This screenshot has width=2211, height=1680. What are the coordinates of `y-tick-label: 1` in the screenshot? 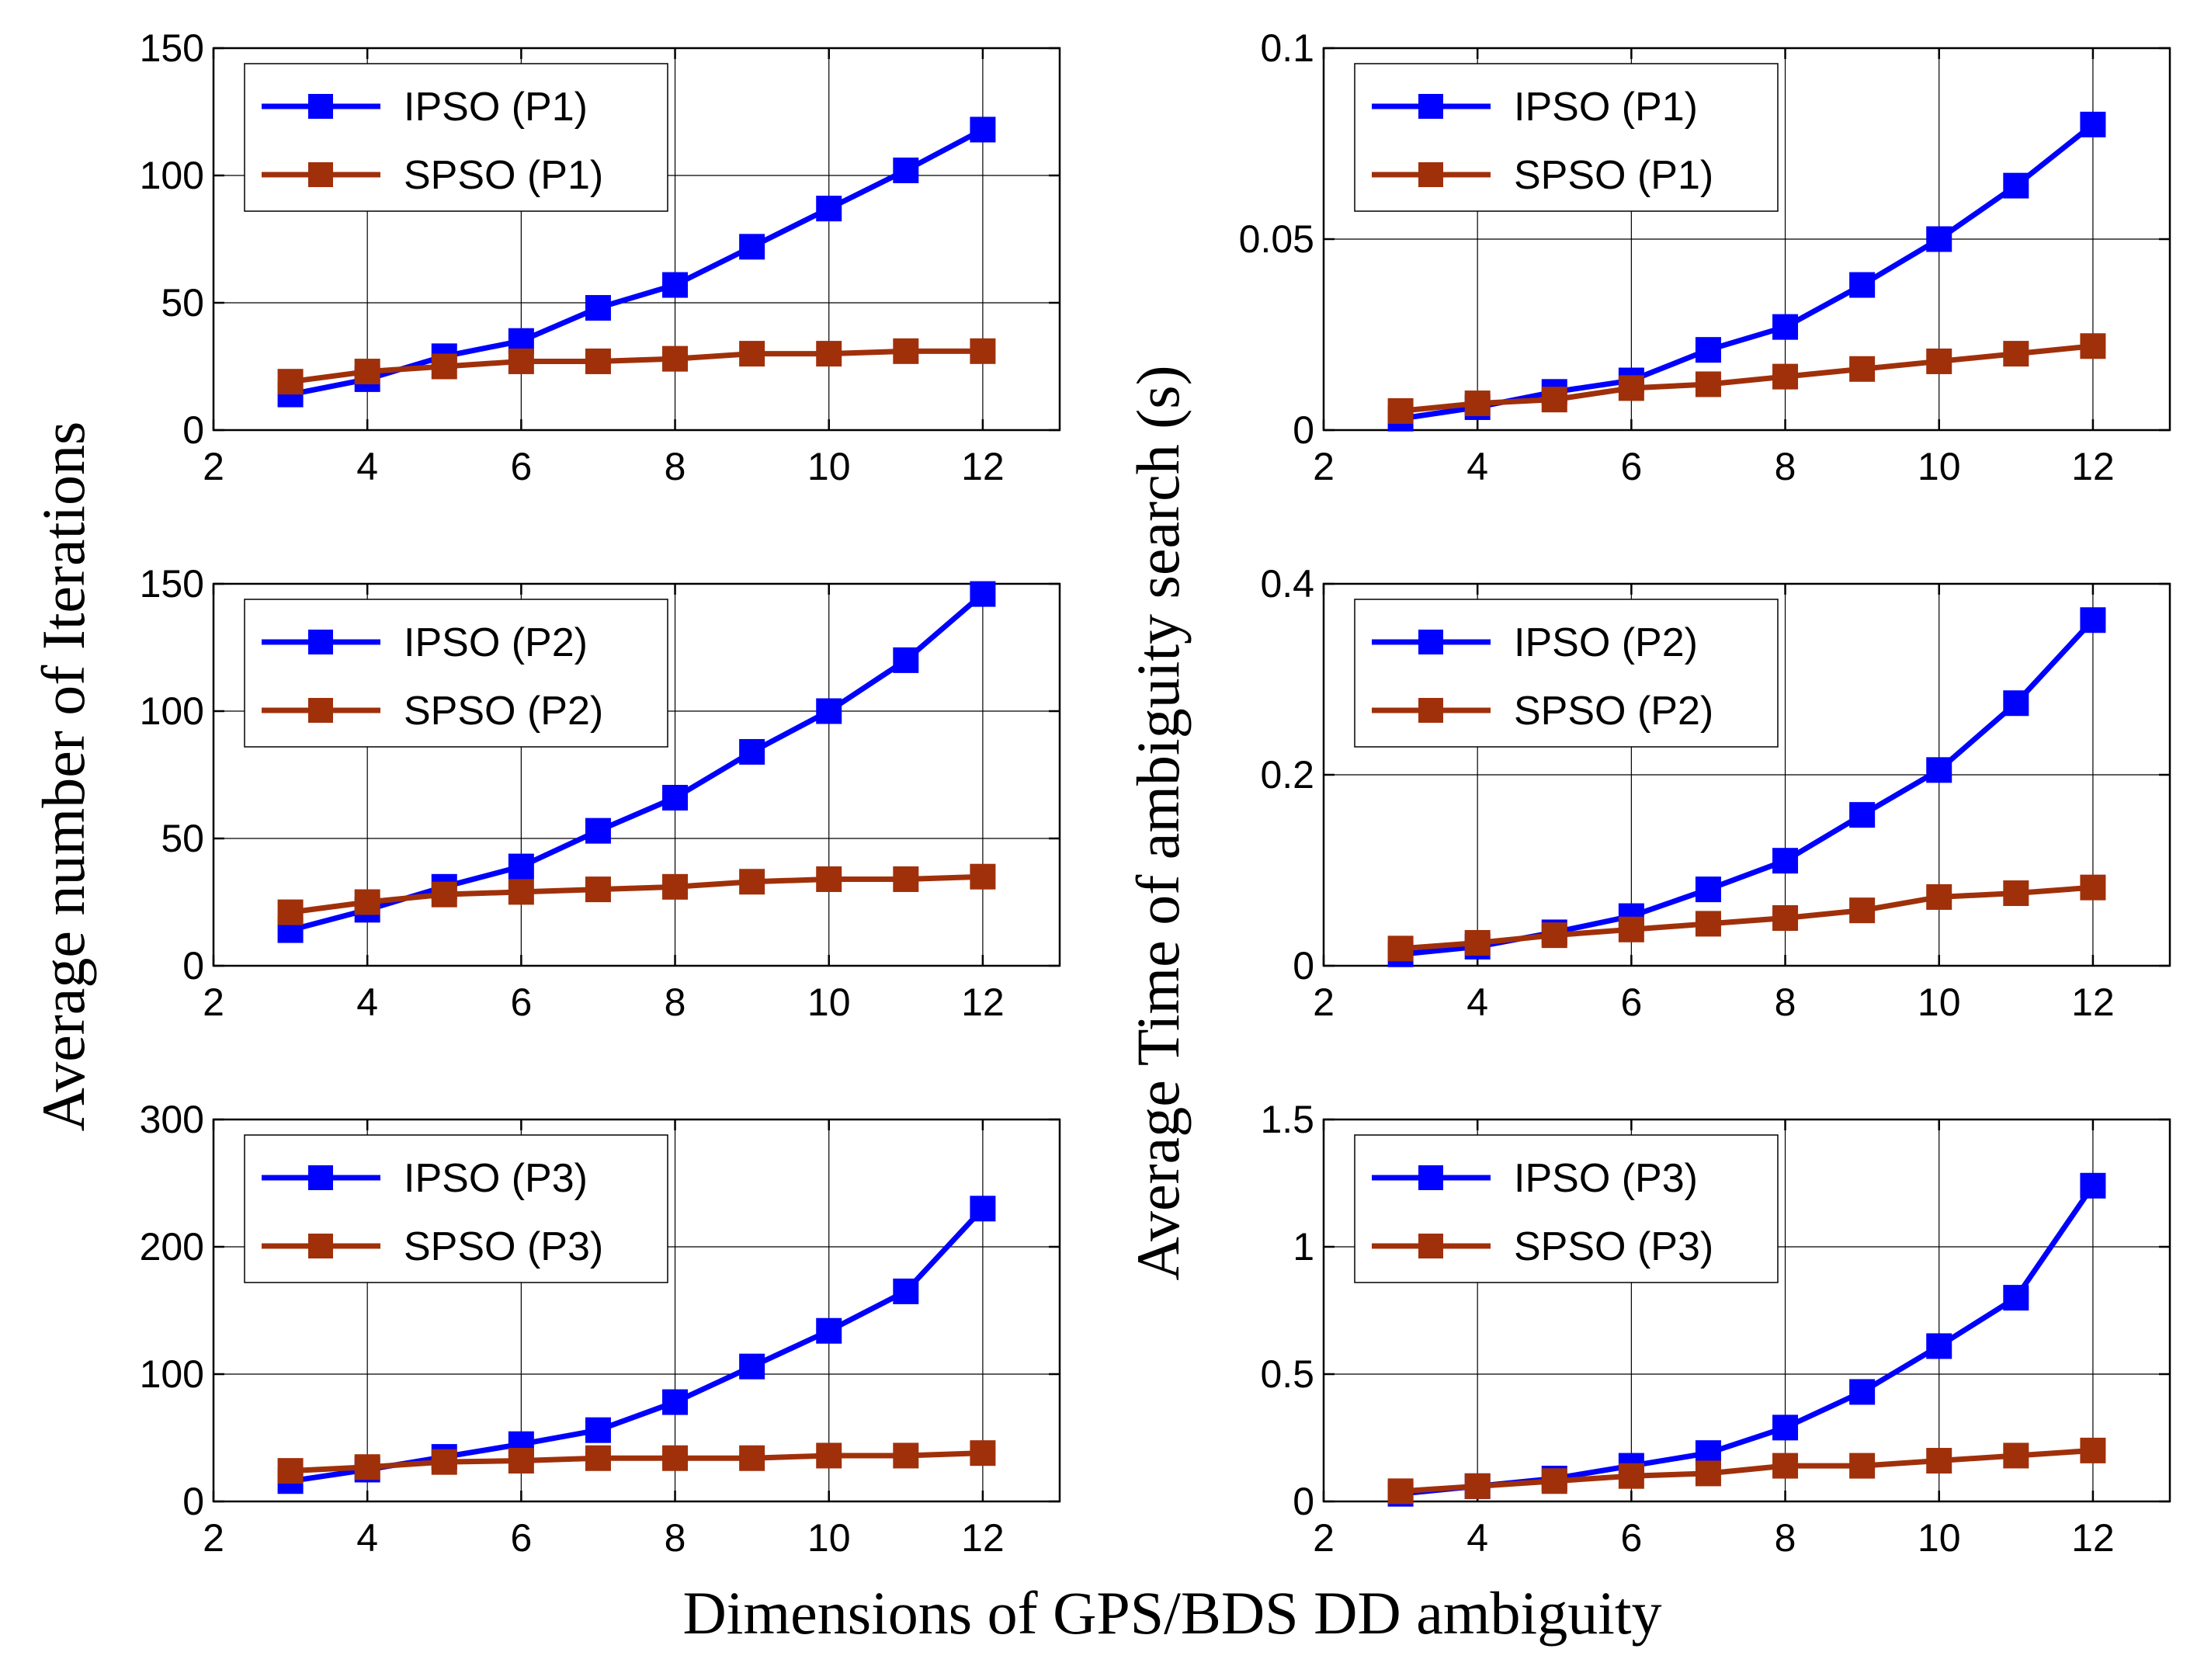 It's located at (1303, 1247).